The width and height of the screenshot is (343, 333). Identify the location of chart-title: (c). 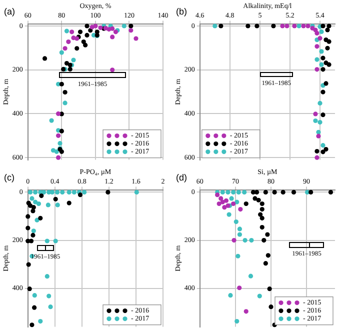
(9, 177).